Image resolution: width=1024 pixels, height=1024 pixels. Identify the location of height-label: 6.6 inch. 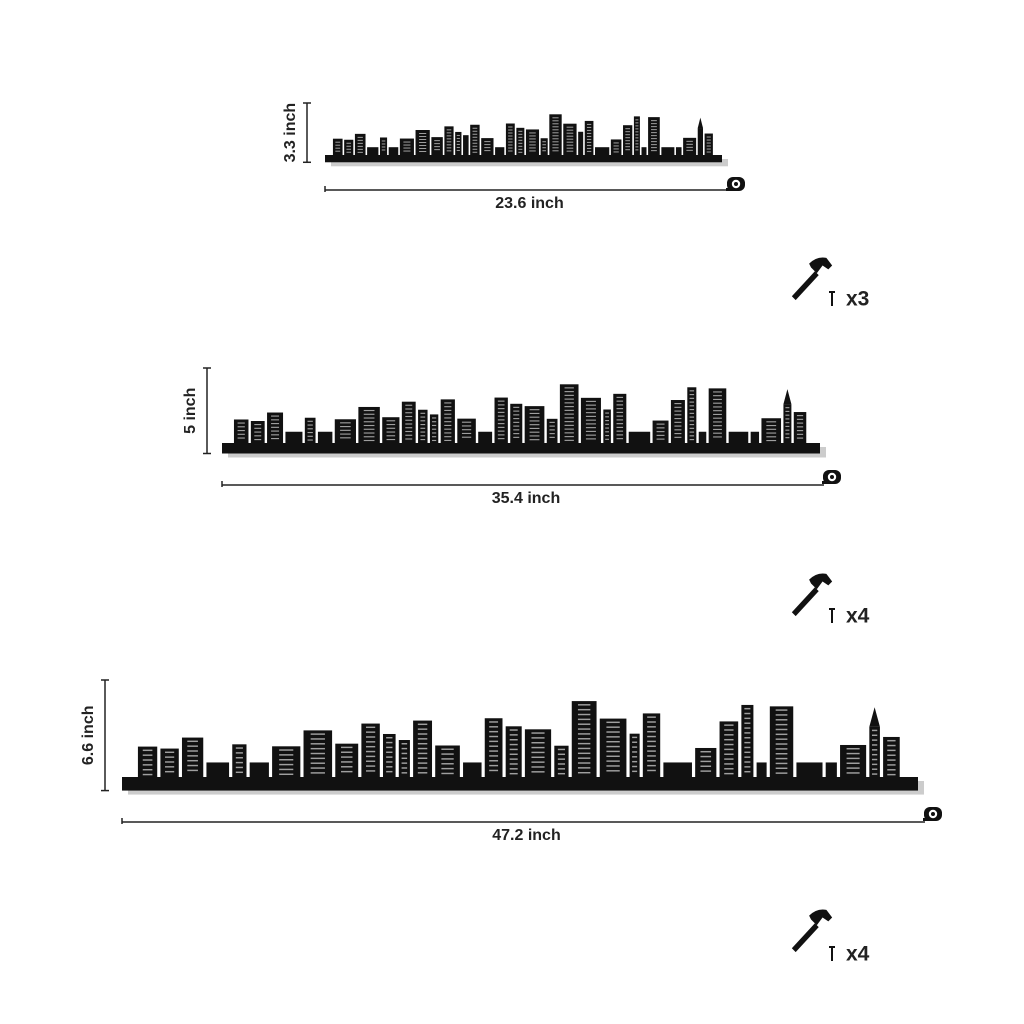
(88, 736).